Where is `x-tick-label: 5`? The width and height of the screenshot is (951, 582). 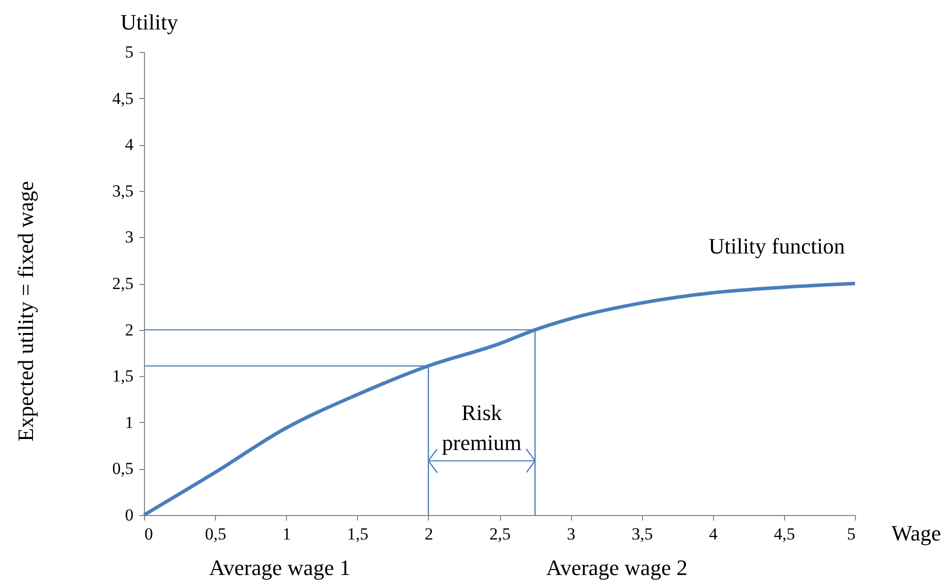 x-tick-label: 5 is located at coordinates (851, 534).